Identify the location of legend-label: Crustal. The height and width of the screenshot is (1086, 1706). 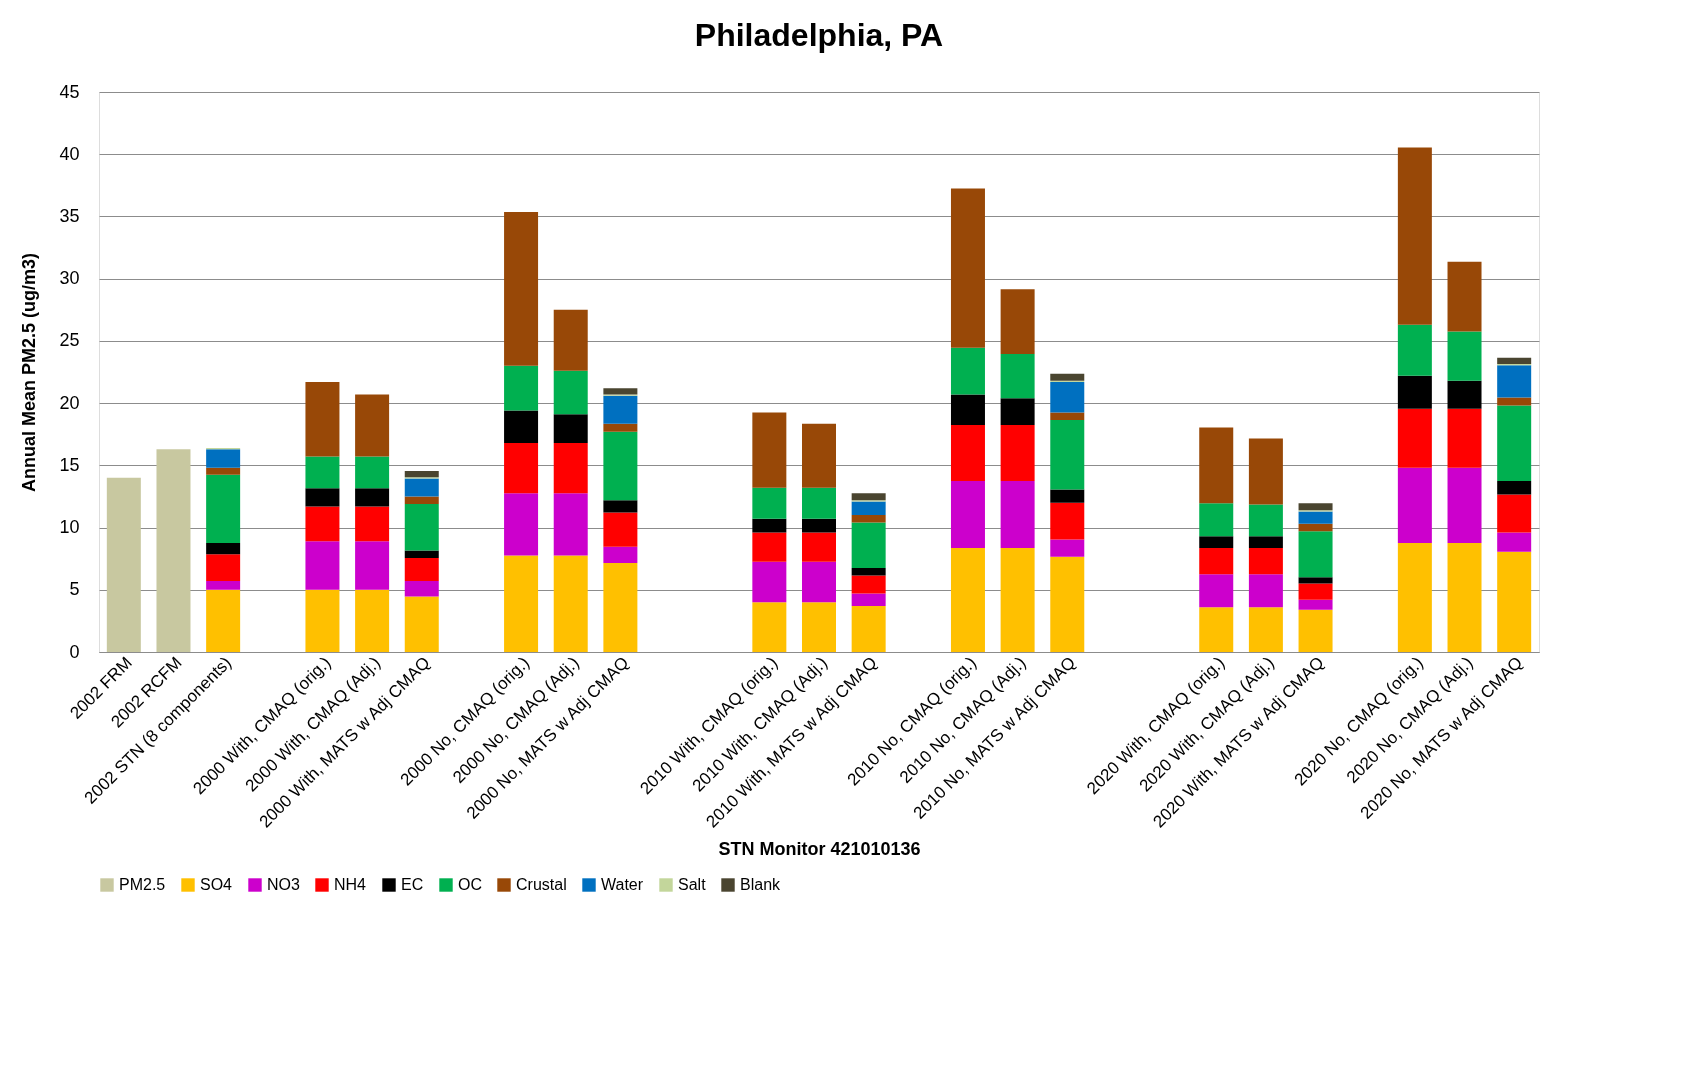
(541, 884).